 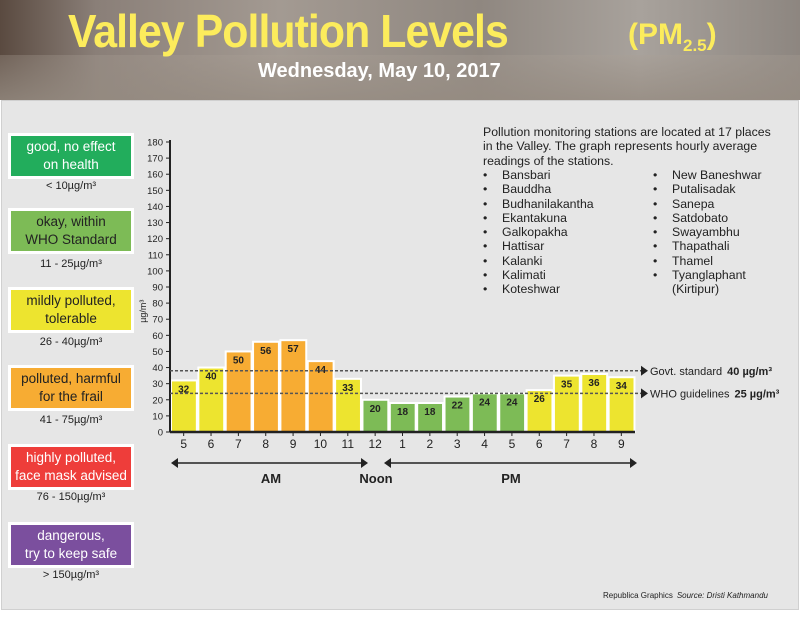 What do you see at coordinates (155, 255) in the screenshot?
I see `y-tick-label: 110` at bounding box center [155, 255].